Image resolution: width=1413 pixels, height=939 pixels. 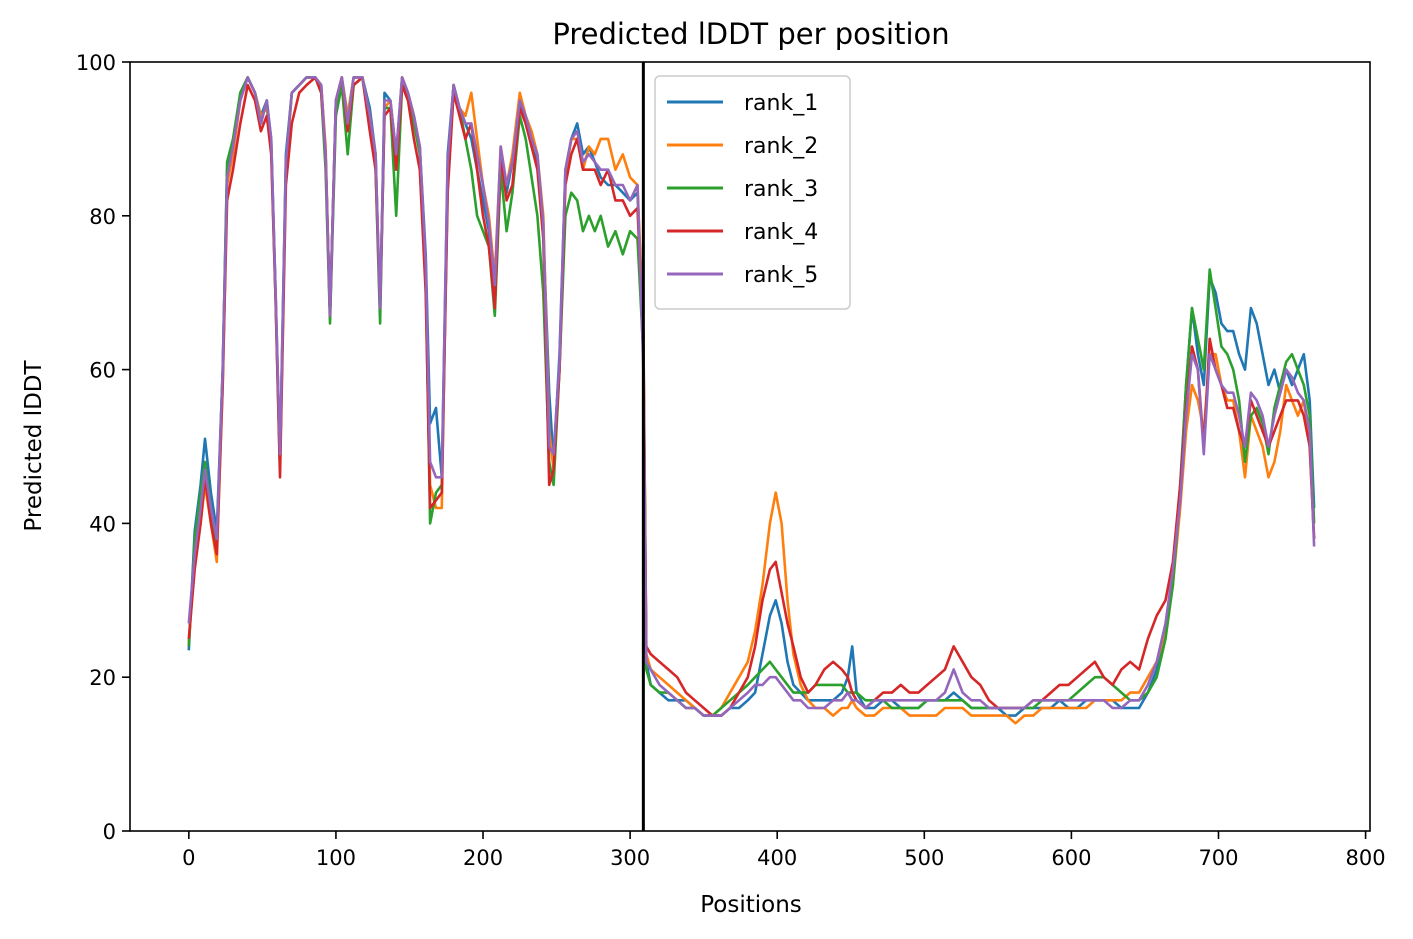 What do you see at coordinates (1218, 858) in the screenshot?
I see `x-tick-label: 700` at bounding box center [1218, 858].